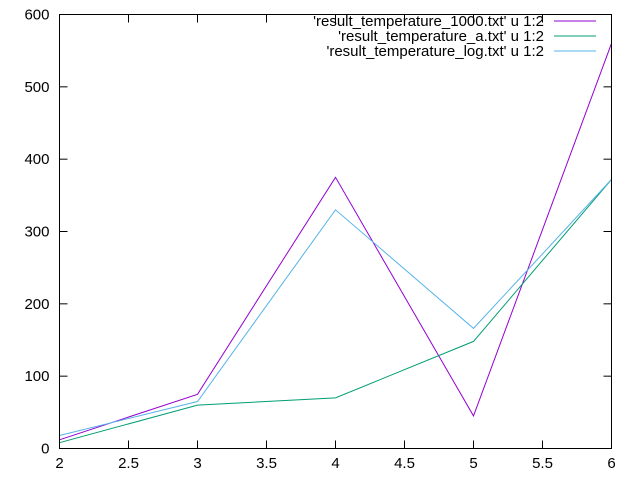 The height and width of the screenshot is (480, 640). I want to click on y-tick-label: 500, so click(36, 87).